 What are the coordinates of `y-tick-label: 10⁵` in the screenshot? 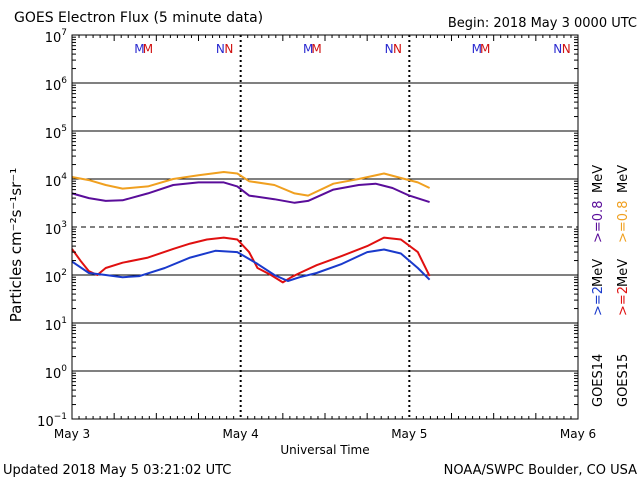 It's located at (56, 133).